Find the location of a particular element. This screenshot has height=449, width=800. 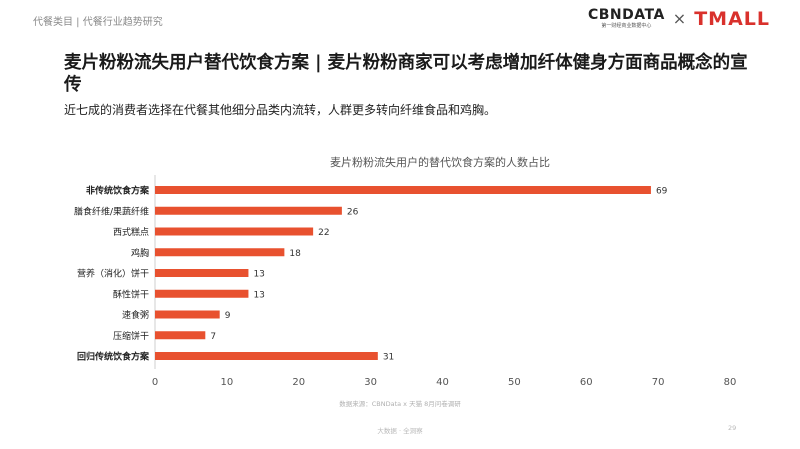

cbndata-logo-text: CBNDATA is located at coordinates (626, 15).